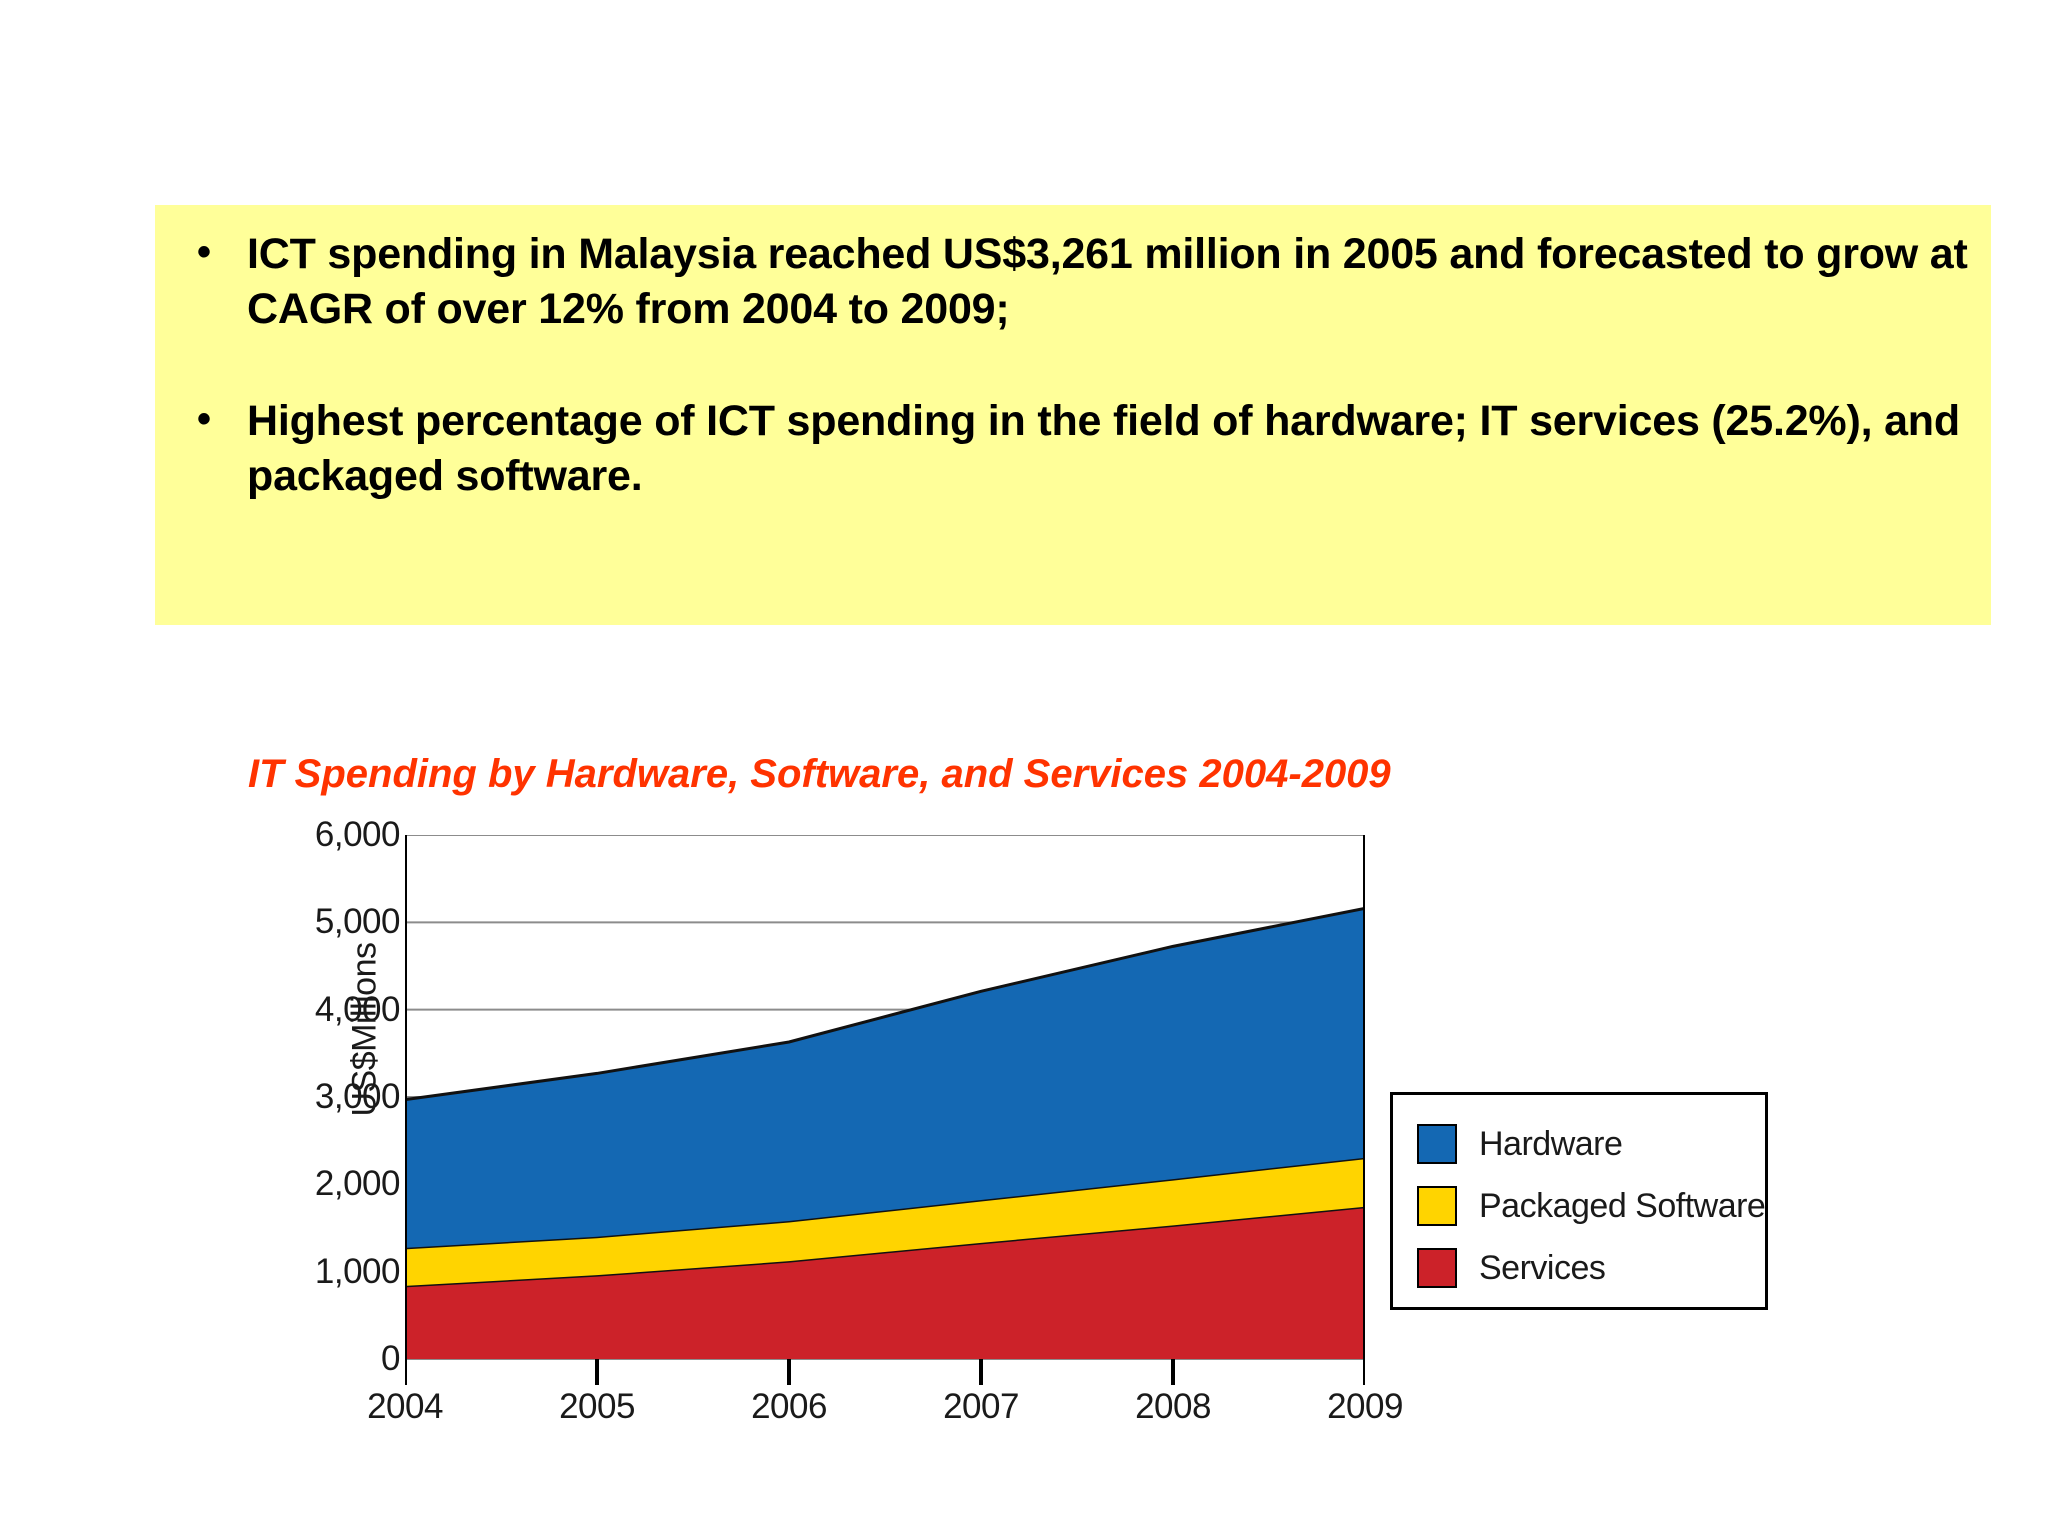 This screenshot has height=1536, width=2048. I want to click on legend-item: Packaged Software, so click(1591, 1206).